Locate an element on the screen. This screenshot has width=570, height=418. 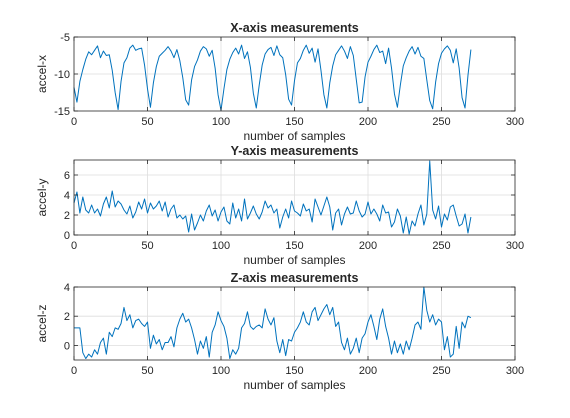
y-tick-label: -5 is located at coordinates (65, 38).